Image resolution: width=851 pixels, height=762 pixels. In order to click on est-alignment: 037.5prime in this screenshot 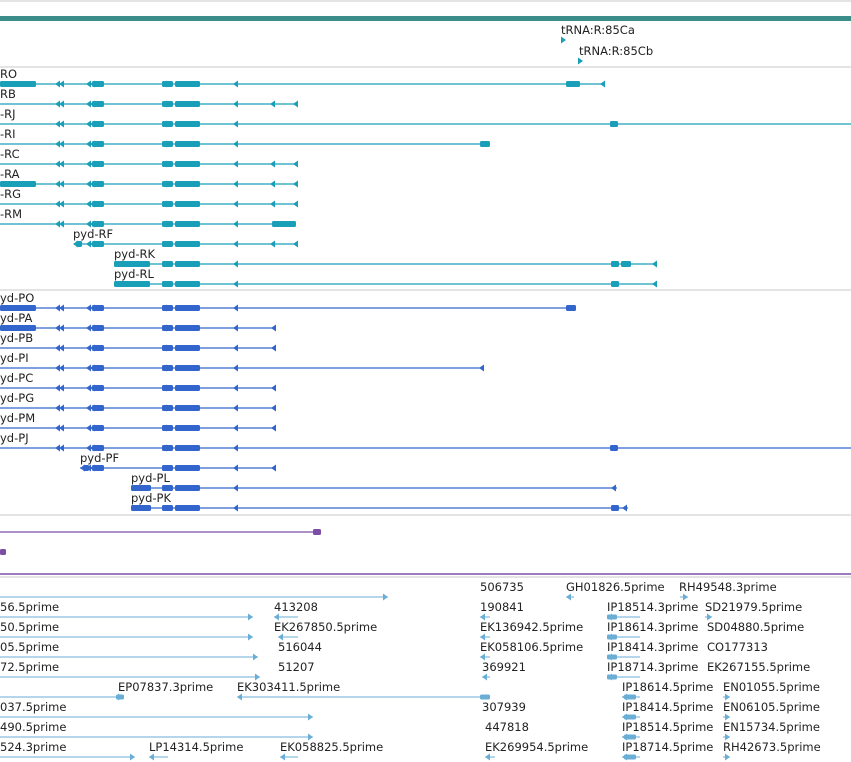, I will do `click(156, 710)`.